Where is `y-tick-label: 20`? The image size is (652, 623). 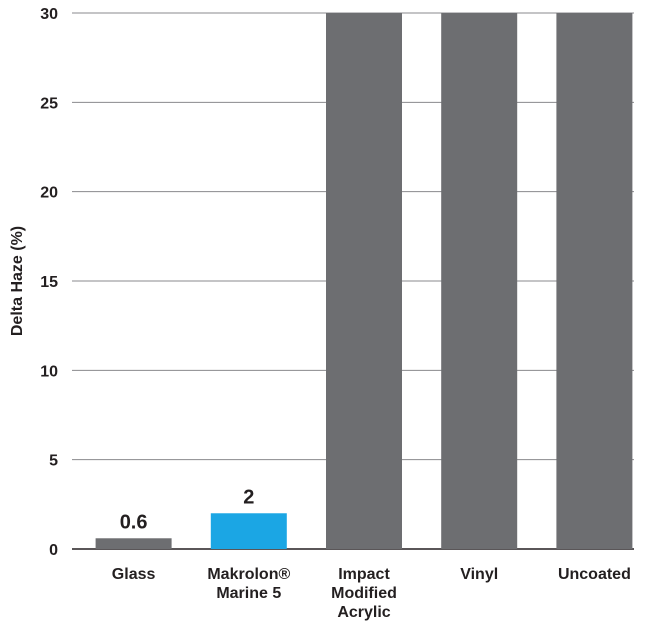 y-tick-label: 20 is located at coordinates (49, 193).